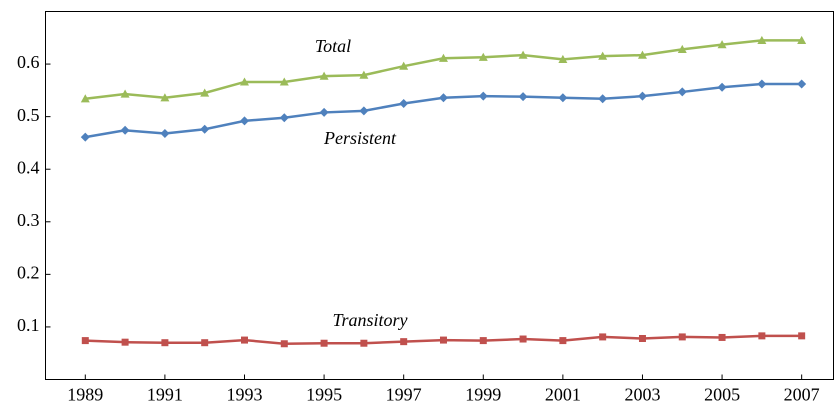 This screenshot has height=409, width=835. Describe the element at coordinates (85, 395) in the screenshot. I see `x-tick-label: 1989` at that location.